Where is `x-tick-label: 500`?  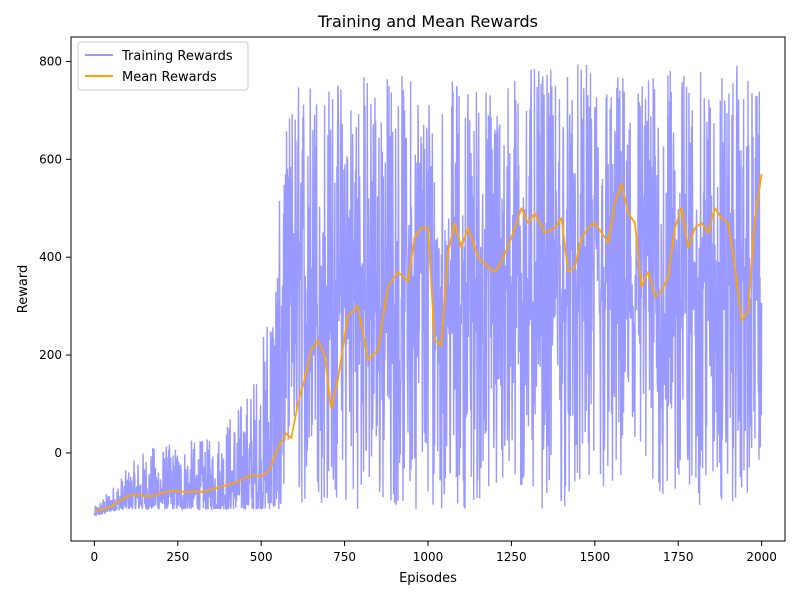 x-tick-label: 500 is located at coordinates (261, 557).